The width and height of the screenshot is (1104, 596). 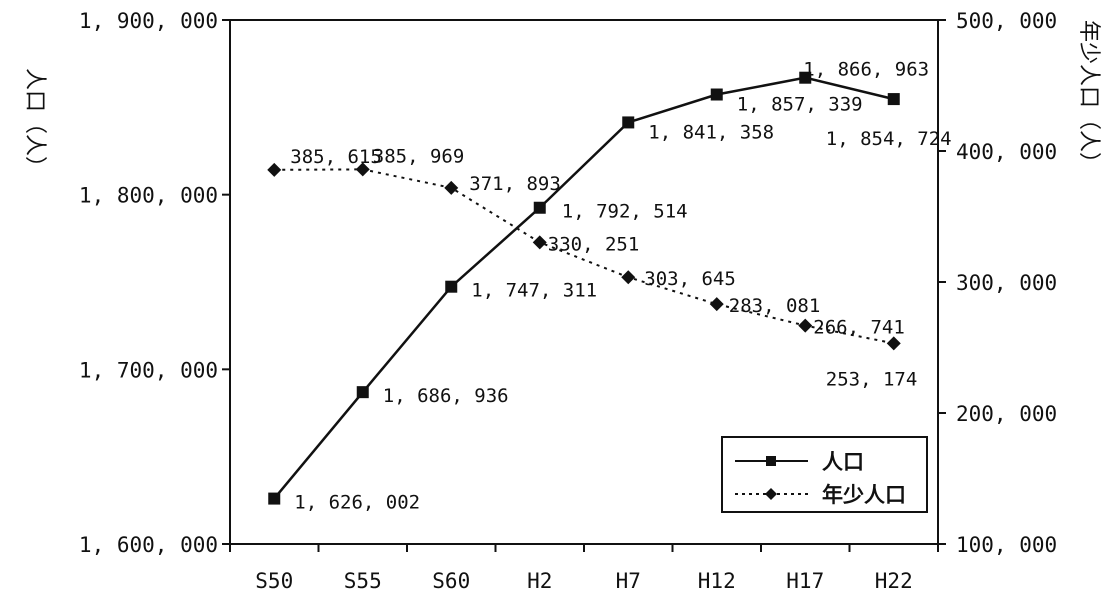 I want to click on right-tick-label: 400, 000, so click(x=1006, y=152).